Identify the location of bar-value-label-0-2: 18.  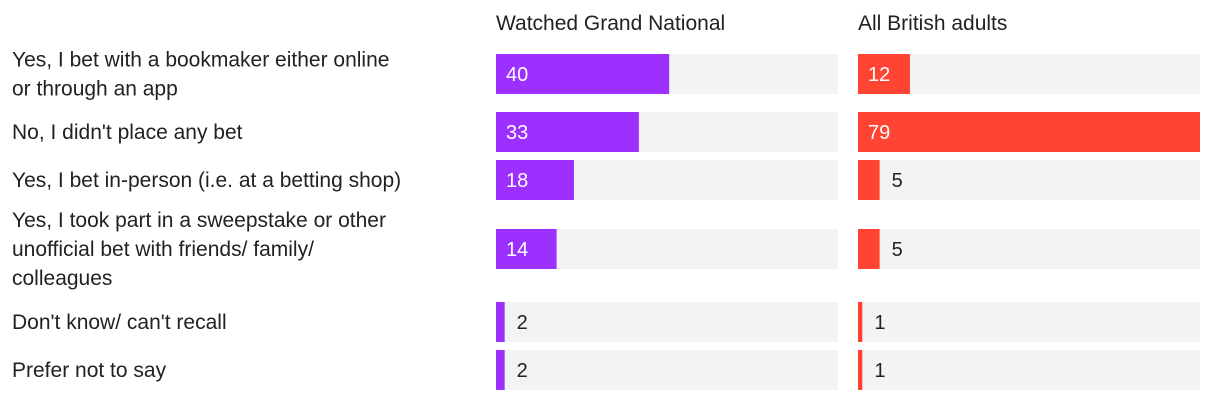
(517, 181).